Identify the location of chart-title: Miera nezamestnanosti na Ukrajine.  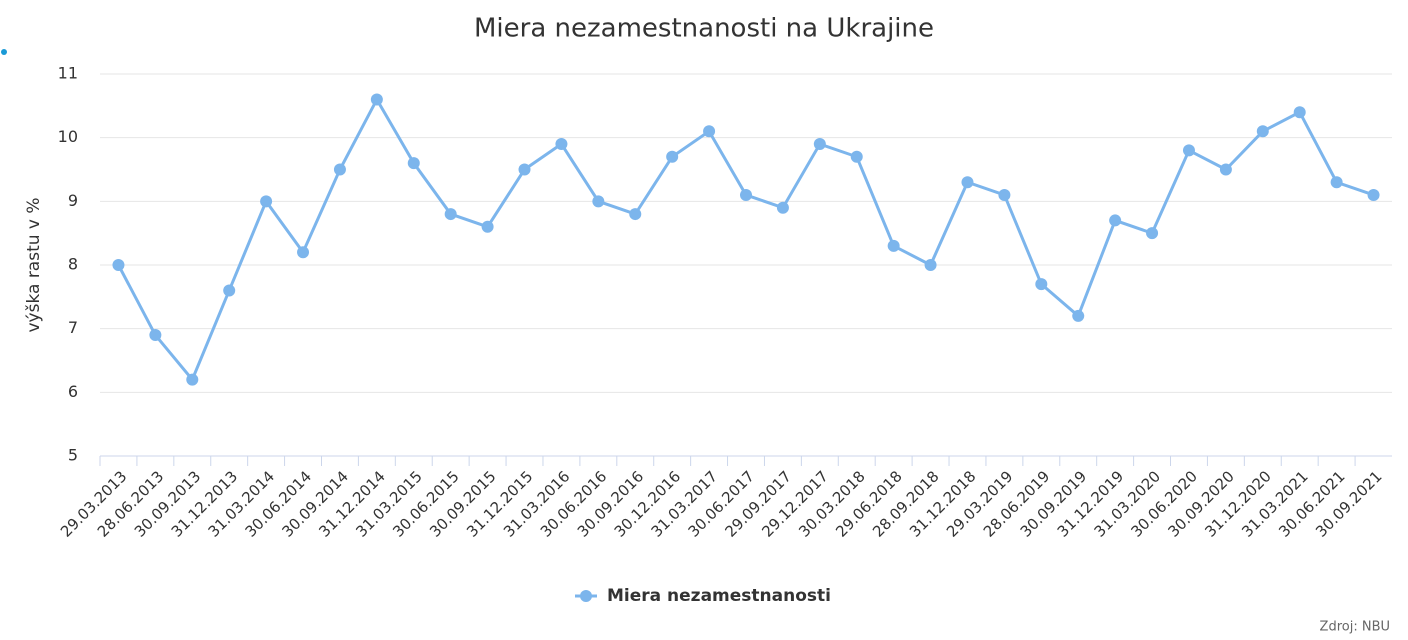
(704, 29).